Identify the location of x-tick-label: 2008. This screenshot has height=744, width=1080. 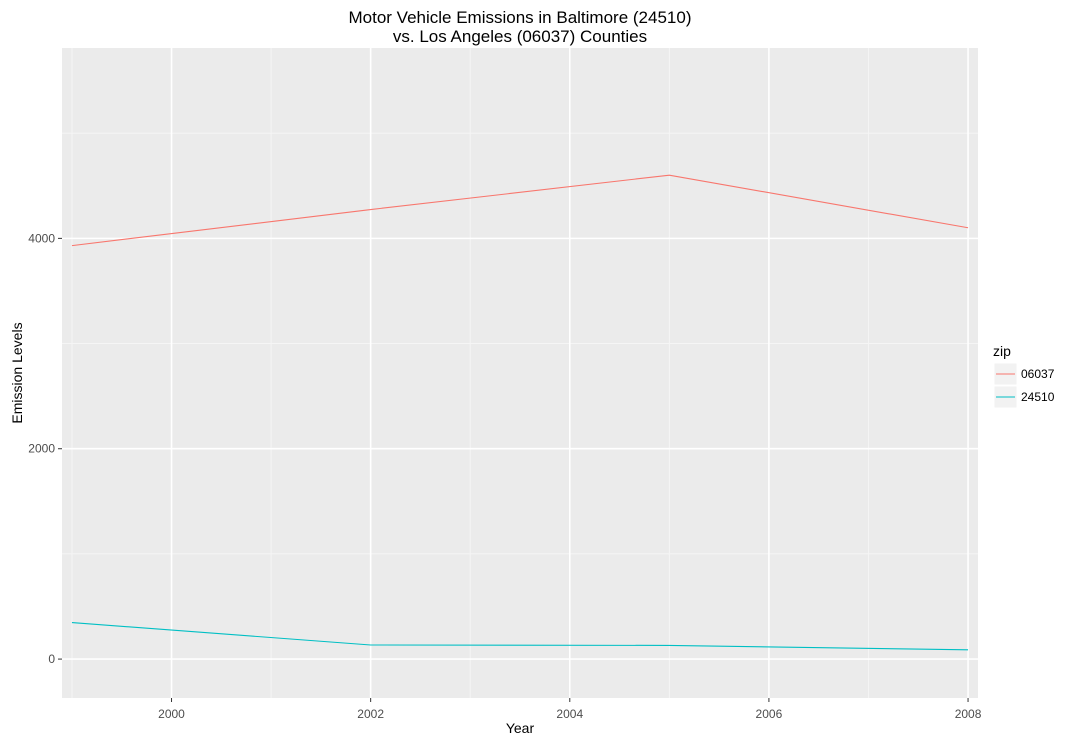
(968, 714).